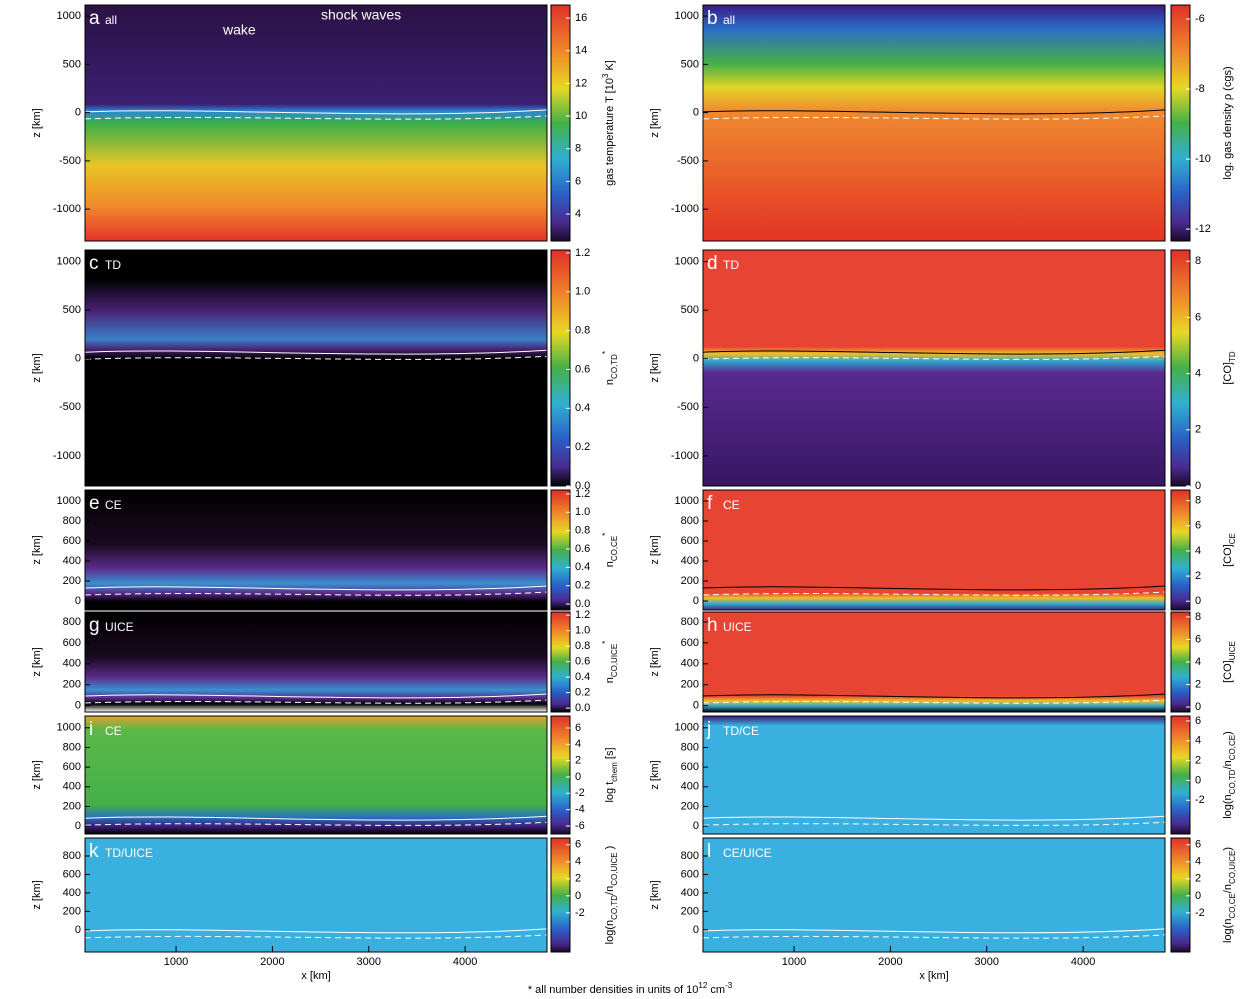  What do you see at coordinates (465, 962) in the screenshot?
I see `x-tick-label: 4000` at bounding box center [465, 962].